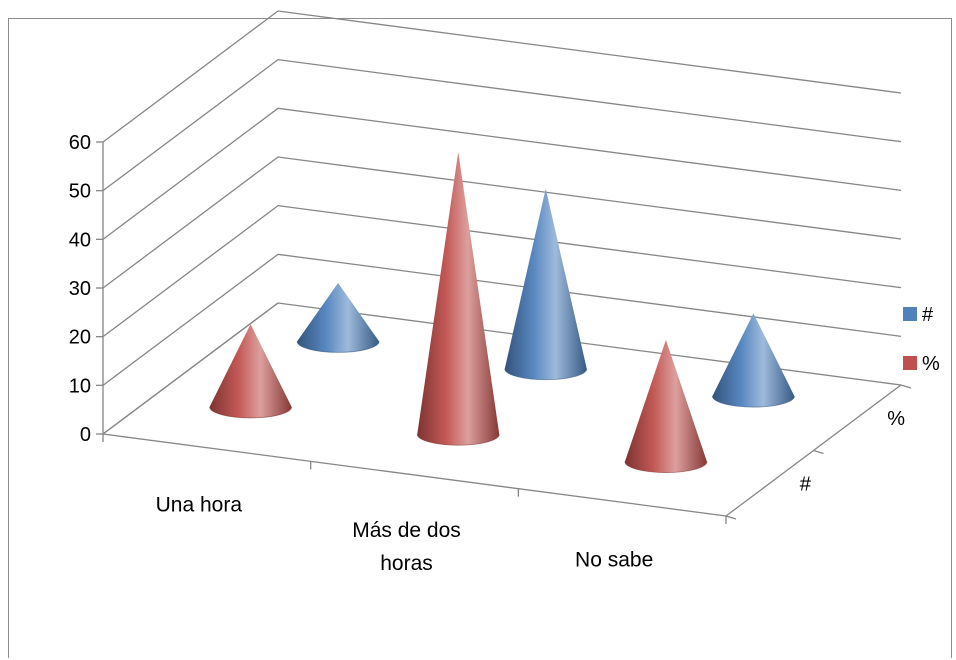 This screenshot has width=956, height=660. I want to click on y-tick-label-20: 20, so click(80, 338).